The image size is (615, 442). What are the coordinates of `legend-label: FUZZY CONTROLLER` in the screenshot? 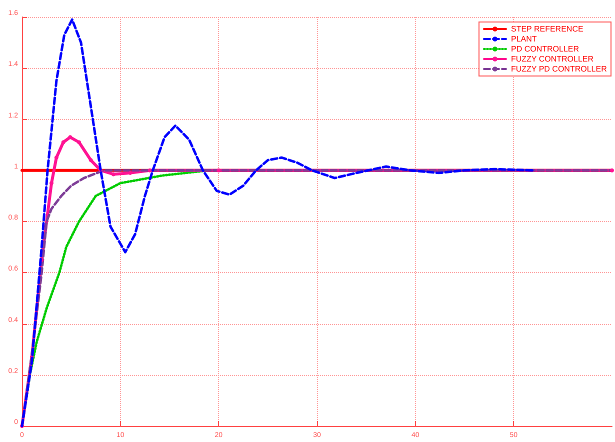 It's located at (552, 59).